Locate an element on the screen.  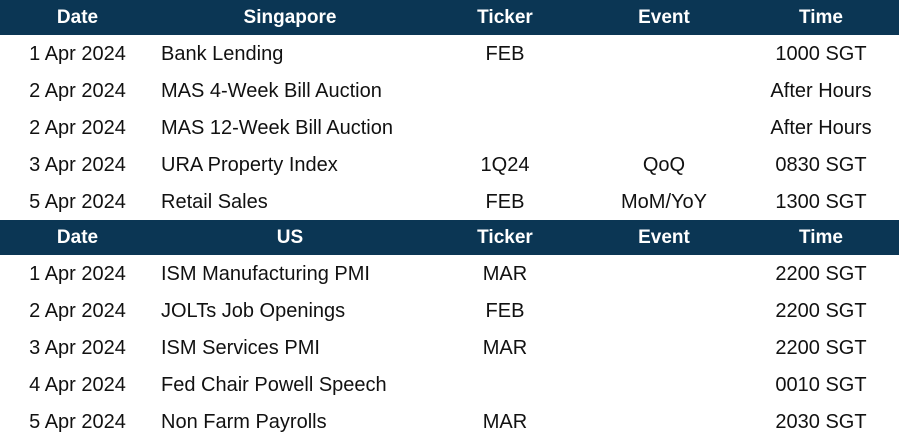
row-event-name: Bank Lending is located at coordinates (222, 53).